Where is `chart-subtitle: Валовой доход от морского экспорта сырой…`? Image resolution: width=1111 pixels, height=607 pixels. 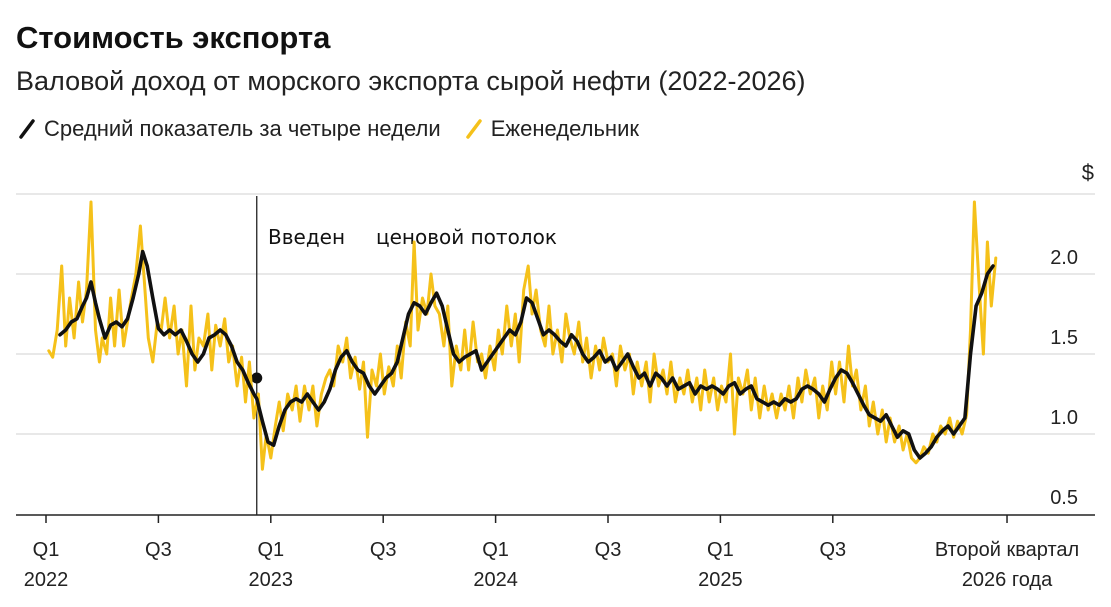
chart-subtitle: Валовой доход от морского экспорта сырой… is located at coordinates (411, 81).